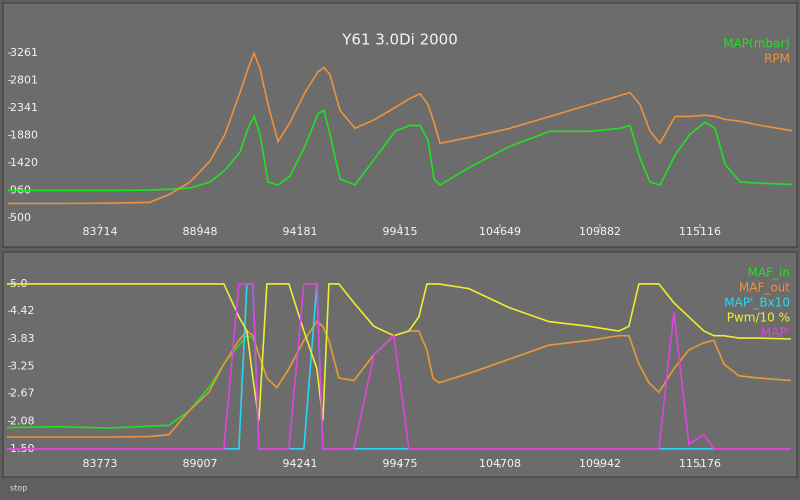 The width and height of the screenshot is (800, 500). What do you see at coordinates (22, 393) in the screenshot?
I see `y-tick-label: 2.67` at bounding box center [22, 393].